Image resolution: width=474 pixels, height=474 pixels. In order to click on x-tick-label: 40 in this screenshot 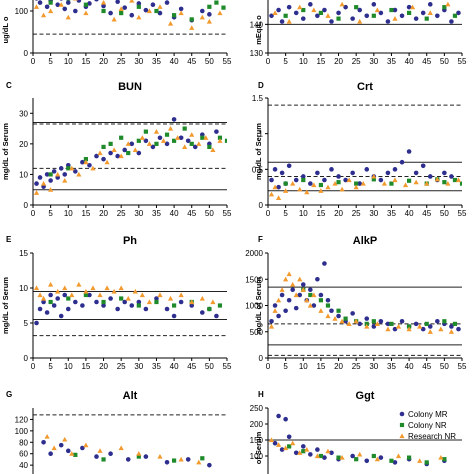, I will do `click(409, 366)`.